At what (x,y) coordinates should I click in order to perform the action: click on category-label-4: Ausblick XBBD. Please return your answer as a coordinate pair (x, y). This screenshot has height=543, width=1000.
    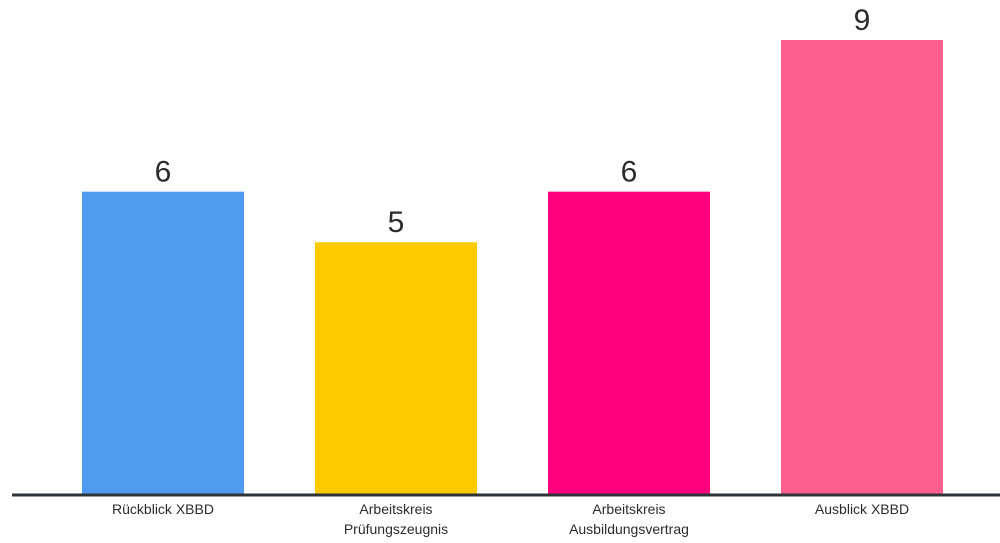
    Looking at the image, I should click on (862, 509).